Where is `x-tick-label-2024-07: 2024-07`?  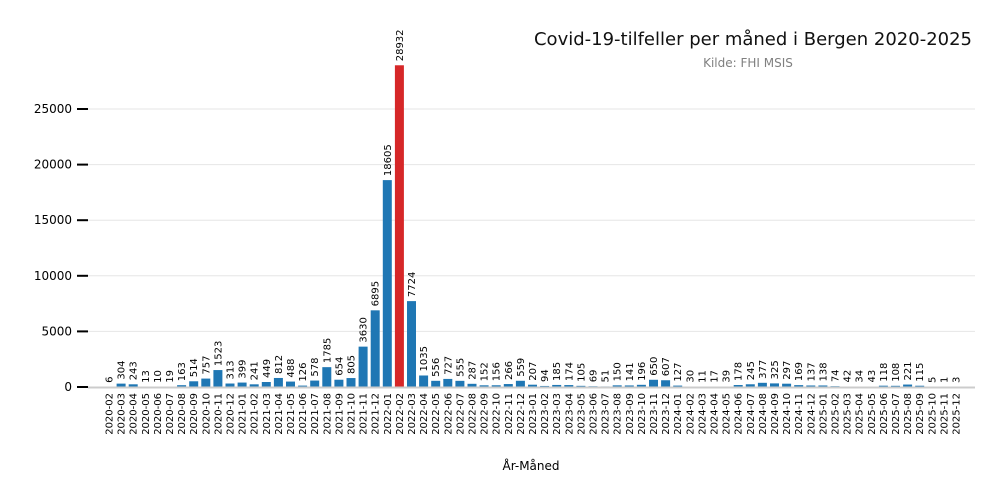
x-tick-label-2024-07: 2024-07 is located at coordinates (751, 414).